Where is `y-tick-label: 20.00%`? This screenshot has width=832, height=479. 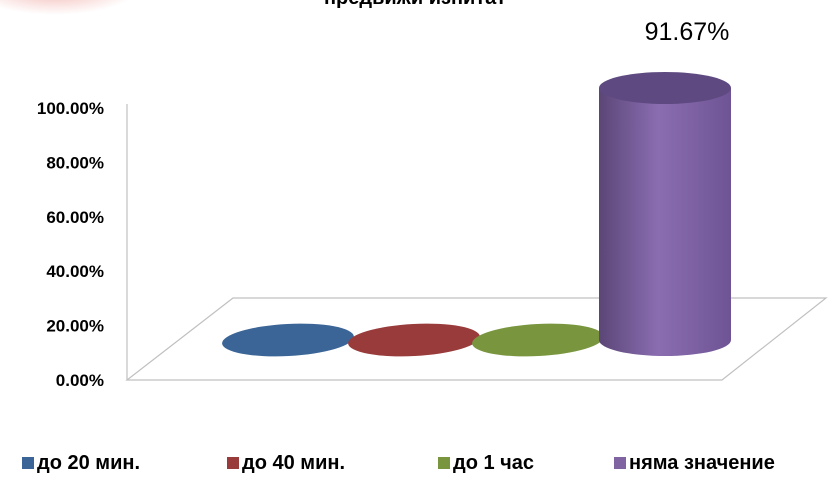
y-tick-label: 20.00% is located at coordinates (75, 326).